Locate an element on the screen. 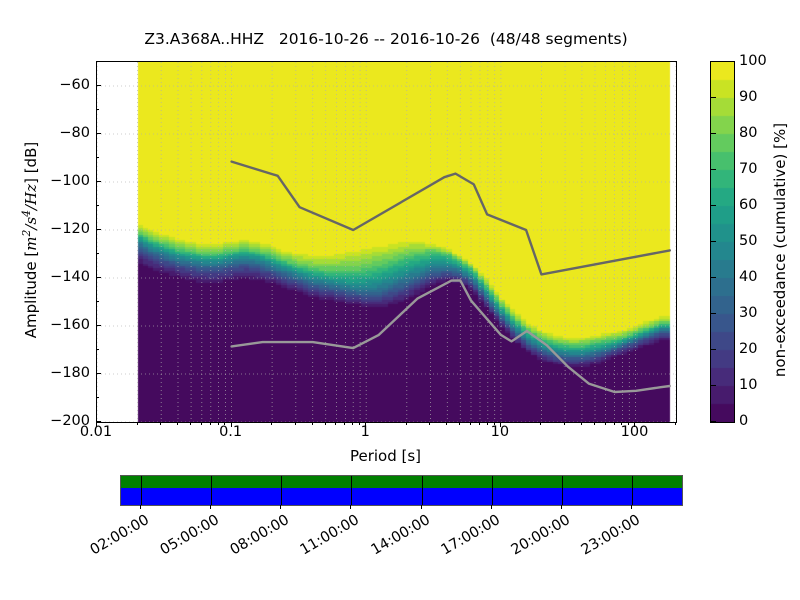 The image size is (800, 600). y-axis-ticklabels: −200 −180 −160 −140 −120 −100 −80 −60 is located at coordinates (61, 245).